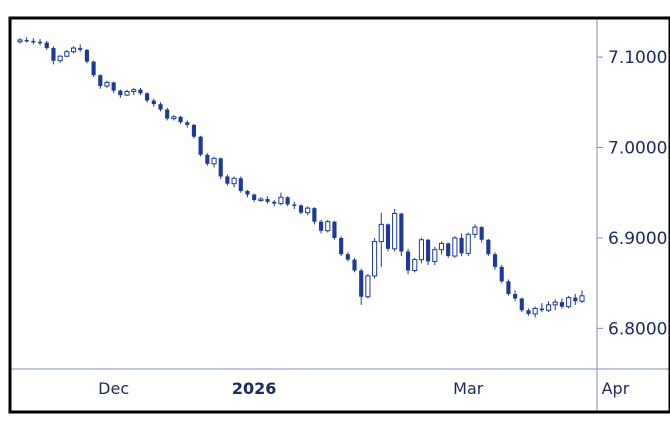 The height and width of the screenshot is (423, 670). I want to click on x-axis-ticks: Dec 2026 Mar Apr, so click(364, 388).